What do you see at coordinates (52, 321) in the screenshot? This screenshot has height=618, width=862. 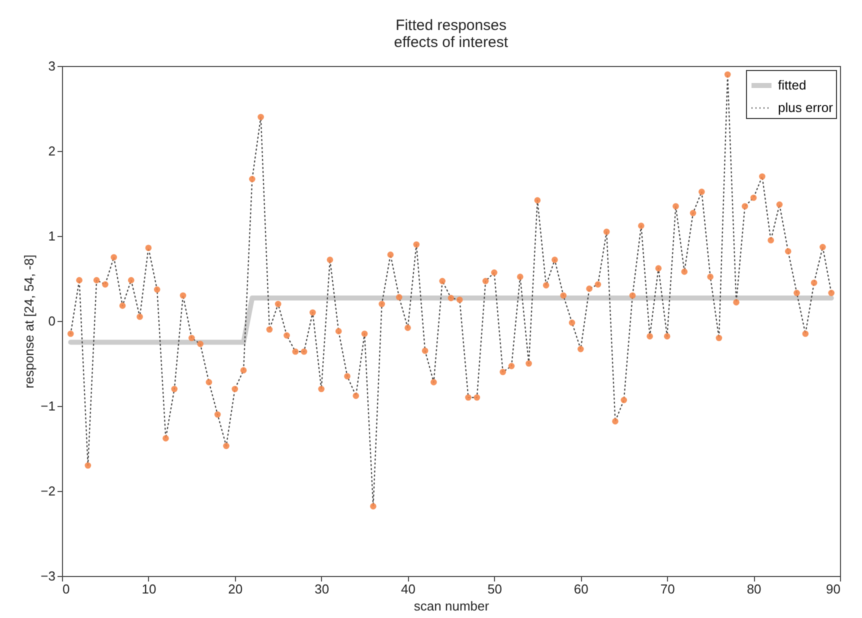 I see `y-tick-label: 0` at bounding box center [52, 321].